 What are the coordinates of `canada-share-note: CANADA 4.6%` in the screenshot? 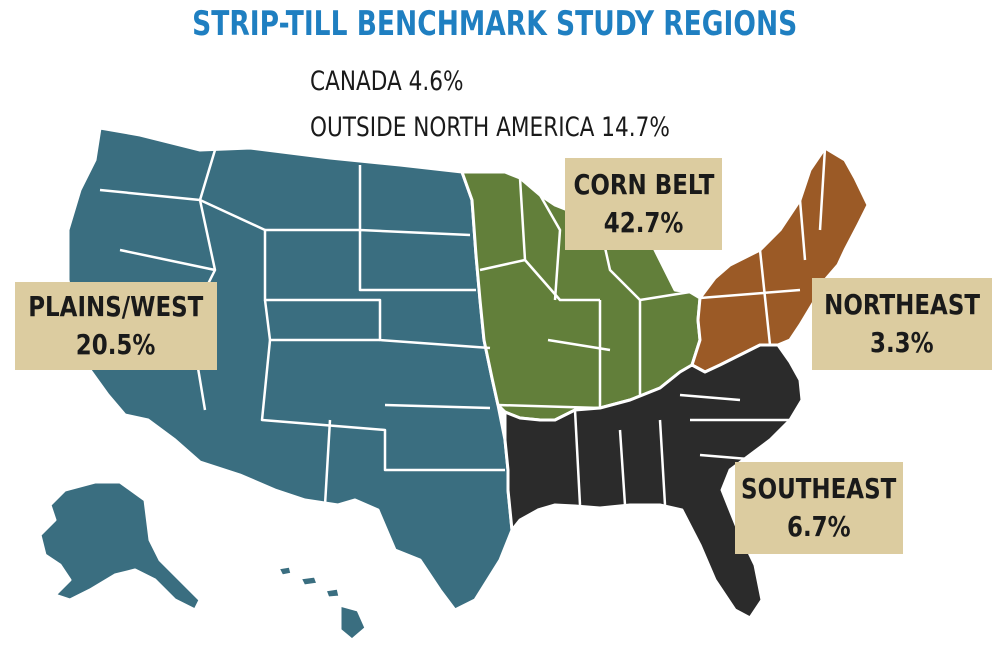 It's located at (387, 81).